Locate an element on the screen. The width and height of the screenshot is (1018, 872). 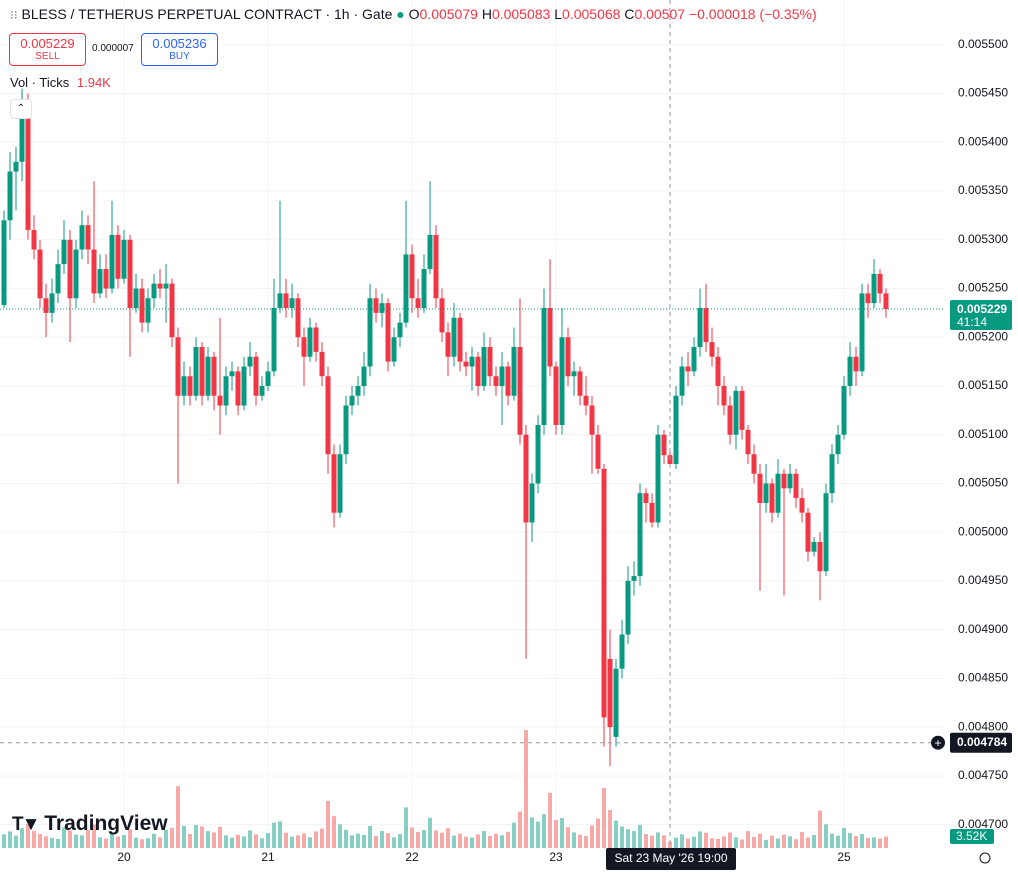
y-tick-label: 0.004800 is located at coordinates (983, 726).